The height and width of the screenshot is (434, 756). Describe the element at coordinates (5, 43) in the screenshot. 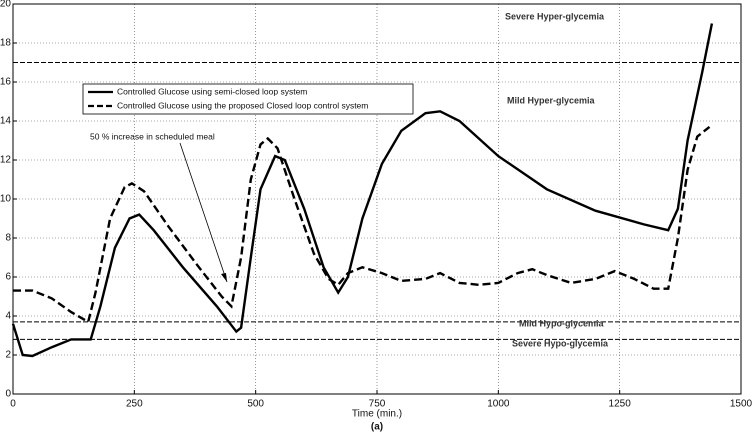

I see `y-tick-label: 18` at that location.